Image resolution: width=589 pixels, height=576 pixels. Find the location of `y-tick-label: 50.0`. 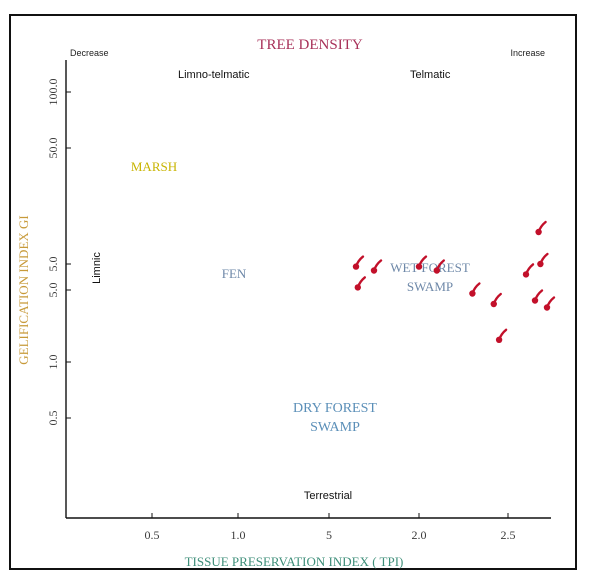

y-tick-label: 50.0 is located at coordinates (53, 148).